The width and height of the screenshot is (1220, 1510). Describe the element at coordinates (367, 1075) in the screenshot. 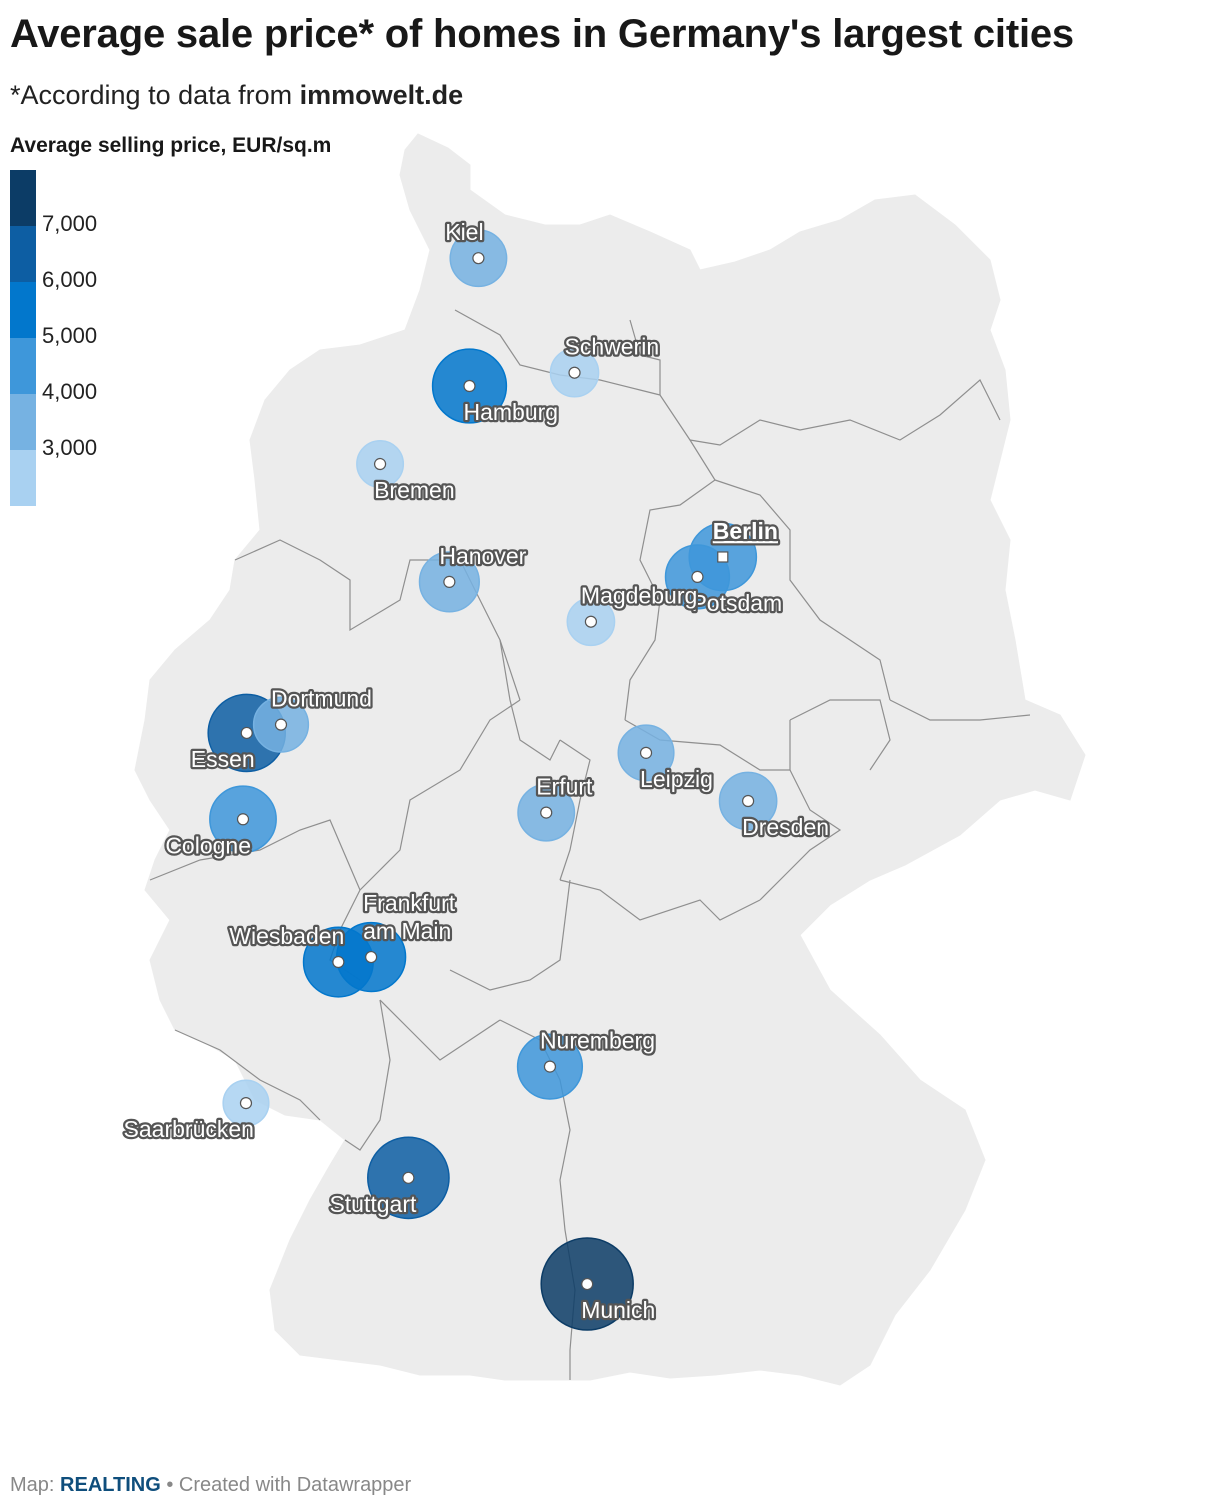

I see `border-rp-bw` at that location.